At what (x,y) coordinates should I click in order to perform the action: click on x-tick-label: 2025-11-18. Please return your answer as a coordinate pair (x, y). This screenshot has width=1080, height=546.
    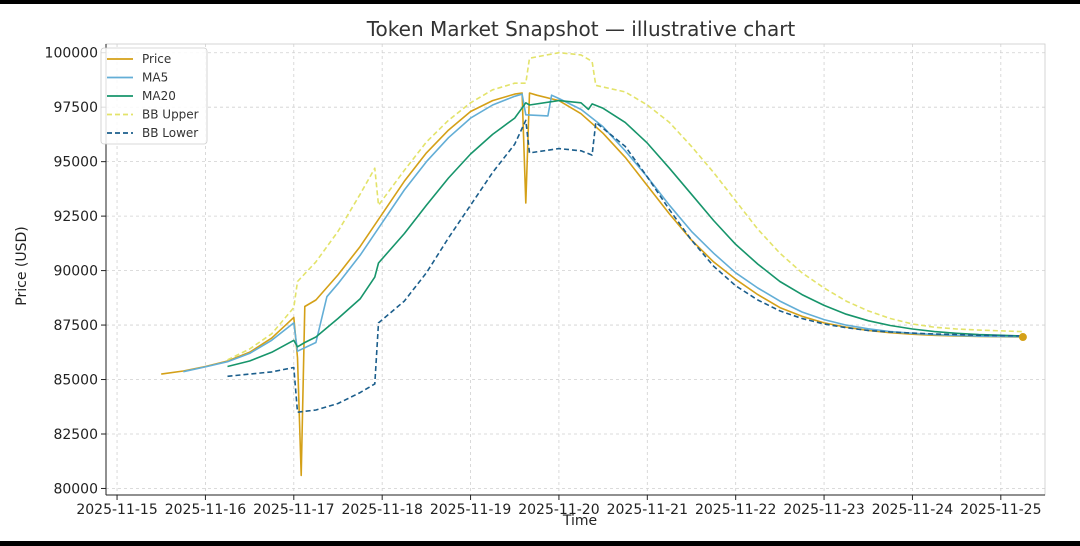
    Looking at the image, I should click on (381, 510).